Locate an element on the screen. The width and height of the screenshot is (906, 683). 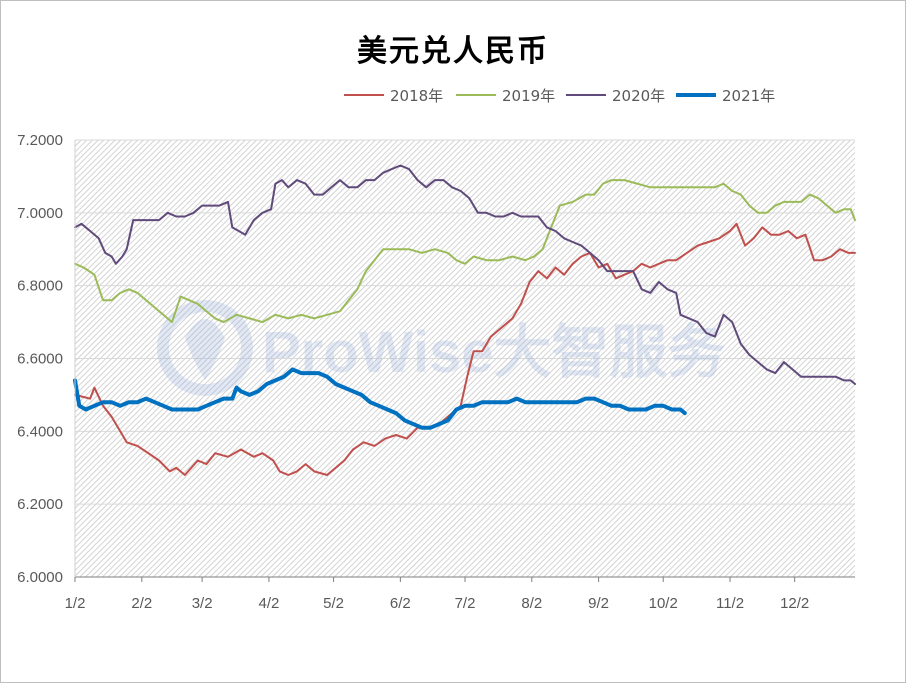
legend-item-2019: 2019年 is located at coordinates (505, 95).